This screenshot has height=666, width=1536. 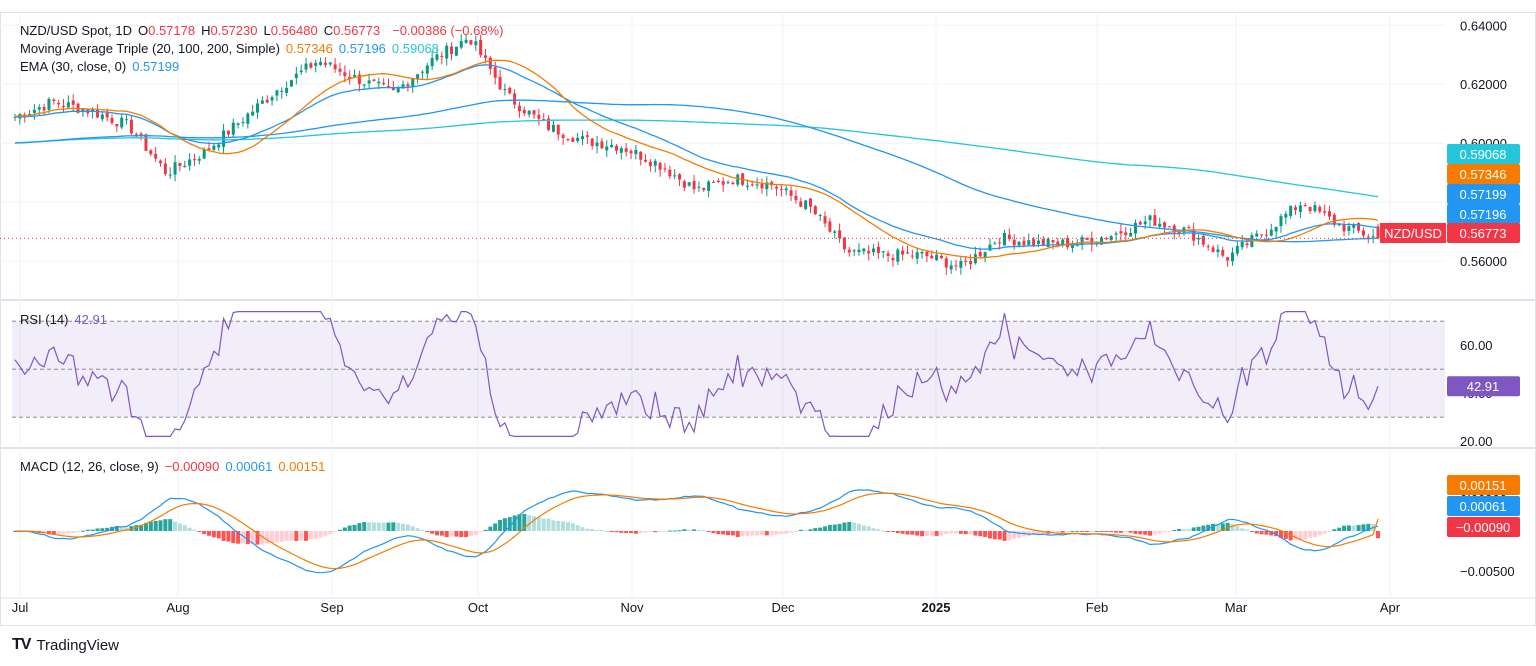 What do you see at coordinates (1483, 154) in the screenshot?
I see `price-tag: 0.59068` at bounding box center [1483, 154].